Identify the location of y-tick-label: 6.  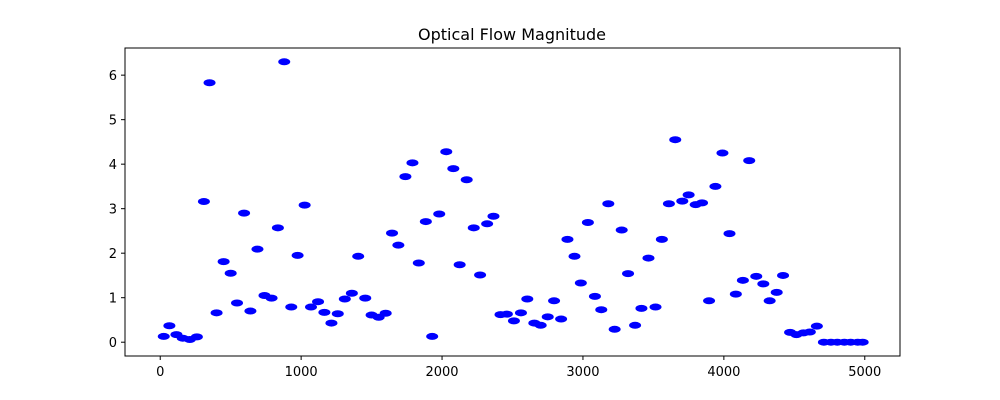
(113, 76).